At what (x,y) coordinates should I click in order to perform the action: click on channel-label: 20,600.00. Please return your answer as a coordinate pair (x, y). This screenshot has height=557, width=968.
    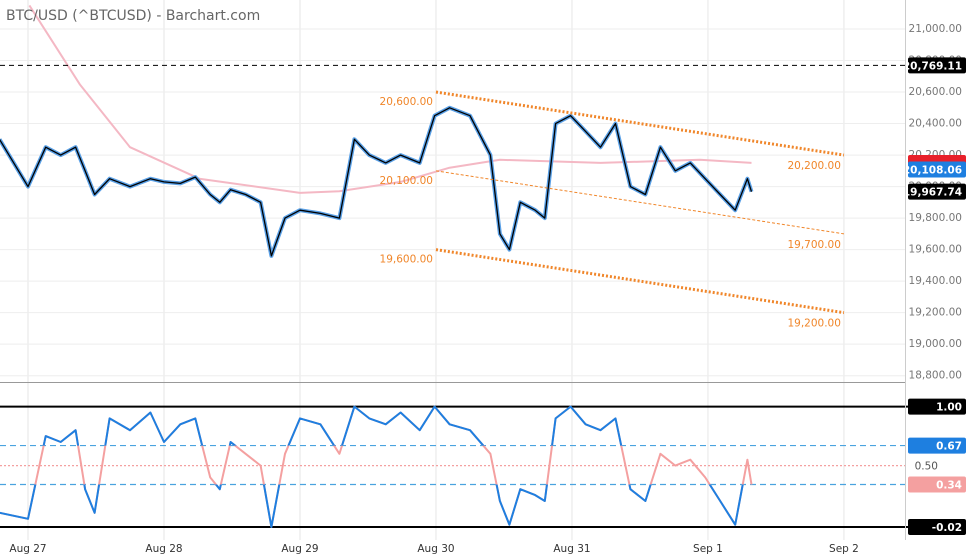
    Looking at the image, I should click on (406, 102).